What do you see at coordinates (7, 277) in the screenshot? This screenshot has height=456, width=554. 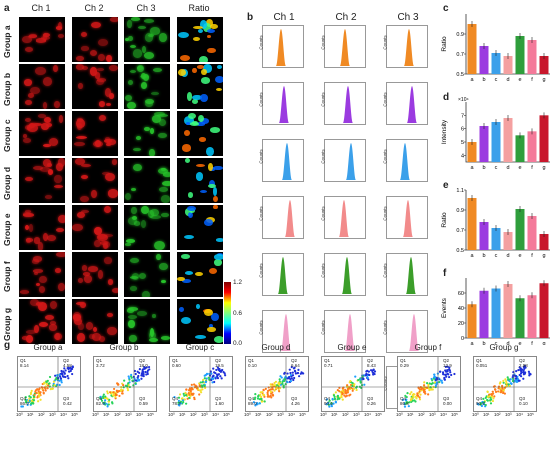 I see `panel-a-row-label: Group f` at bounding box center [7, 277].